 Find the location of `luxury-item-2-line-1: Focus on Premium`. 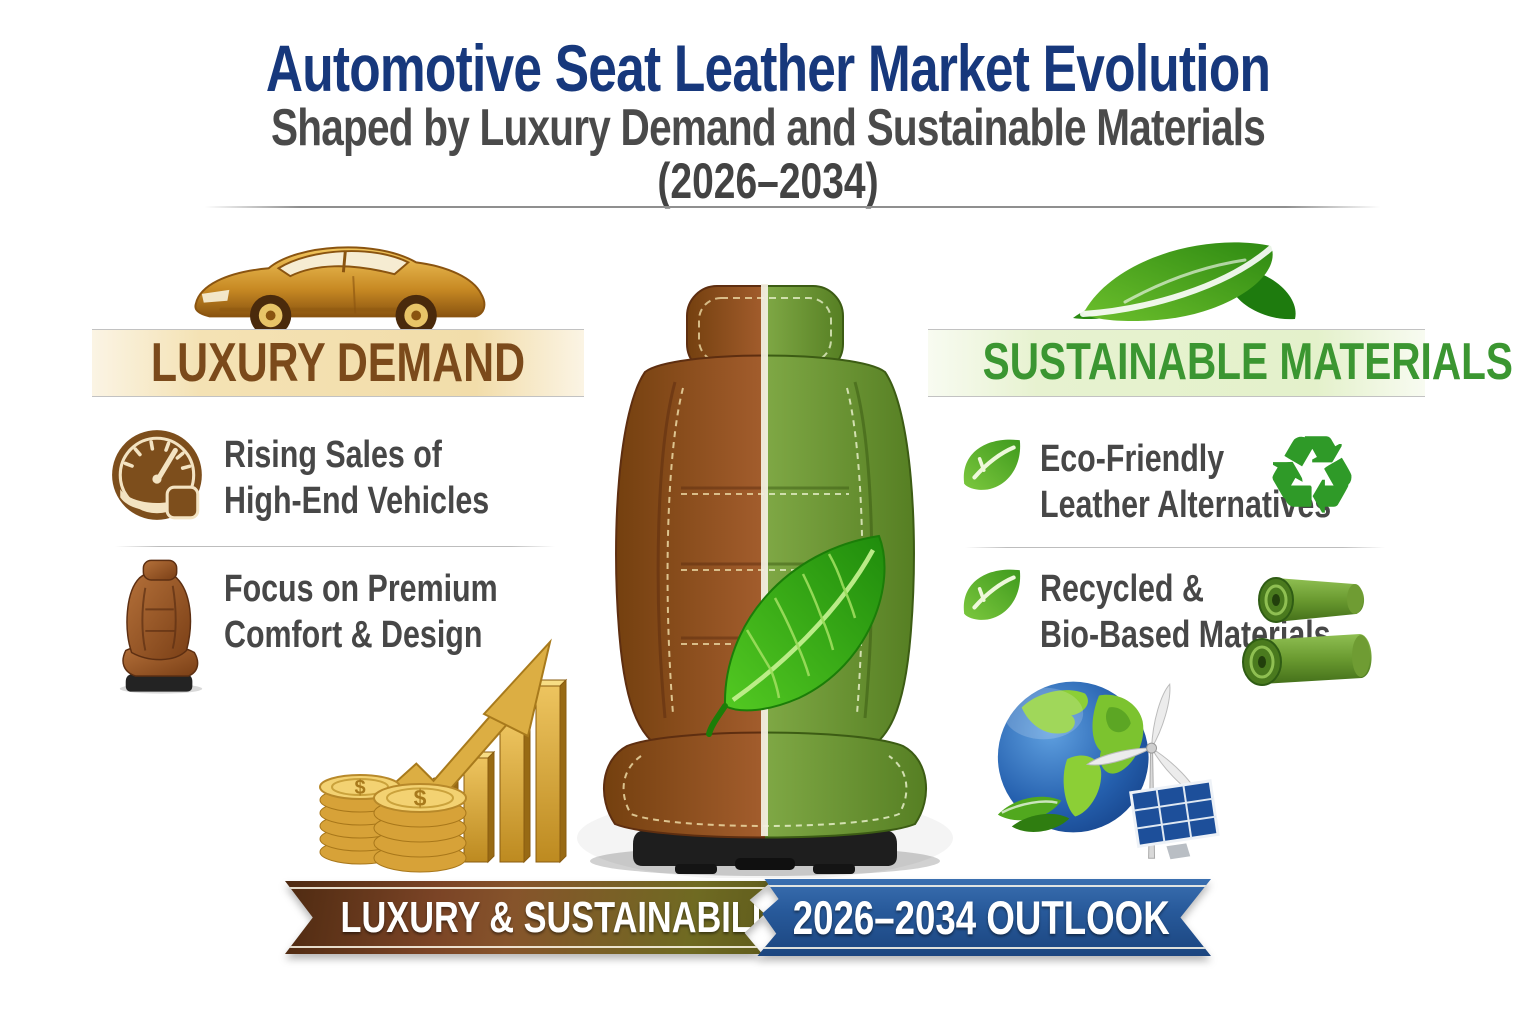

luxury-item-2-line-1: Focus on Premium is located at coordinates (361, 589).